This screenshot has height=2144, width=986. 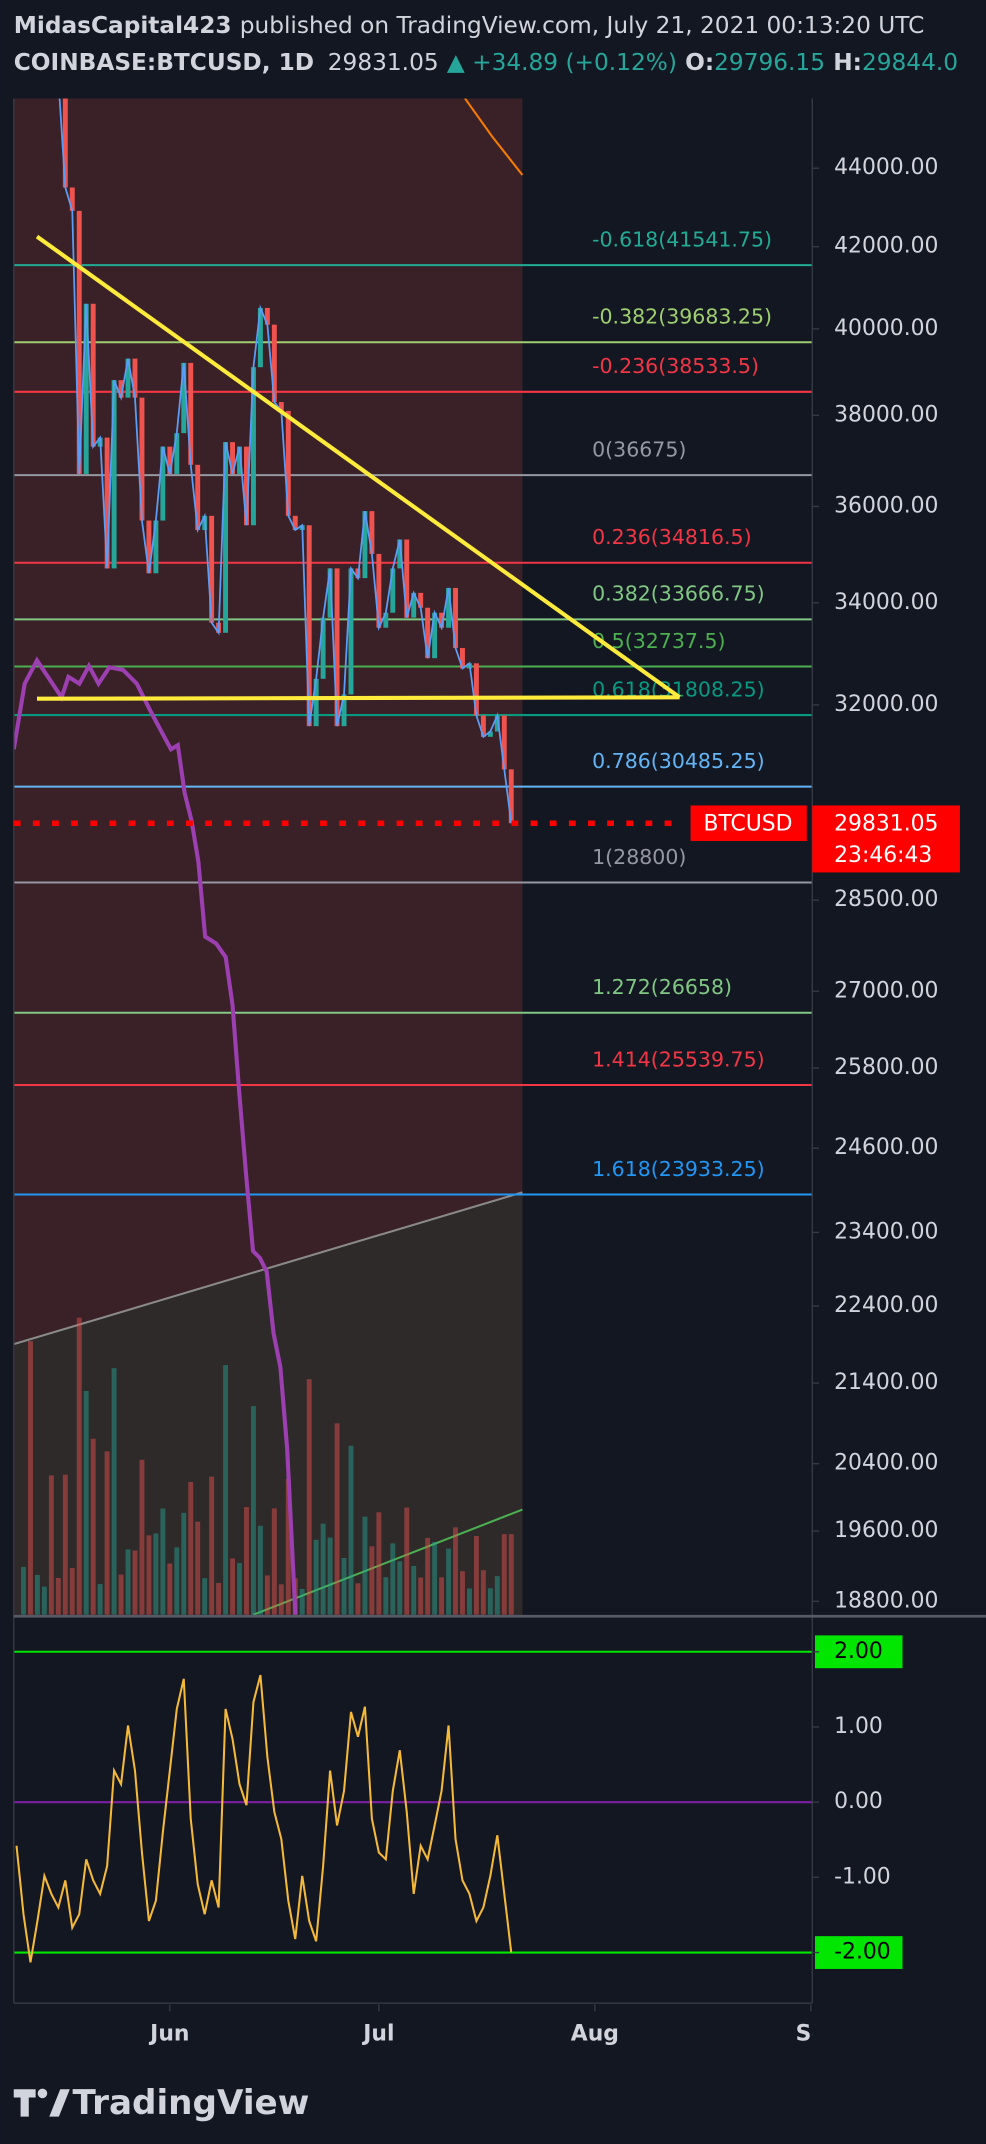 What do you see at coordinates (678, 1059) in the screenshot?
I see `fib-label: 1.414(25539.75)` at bounding box center [678, 1059].